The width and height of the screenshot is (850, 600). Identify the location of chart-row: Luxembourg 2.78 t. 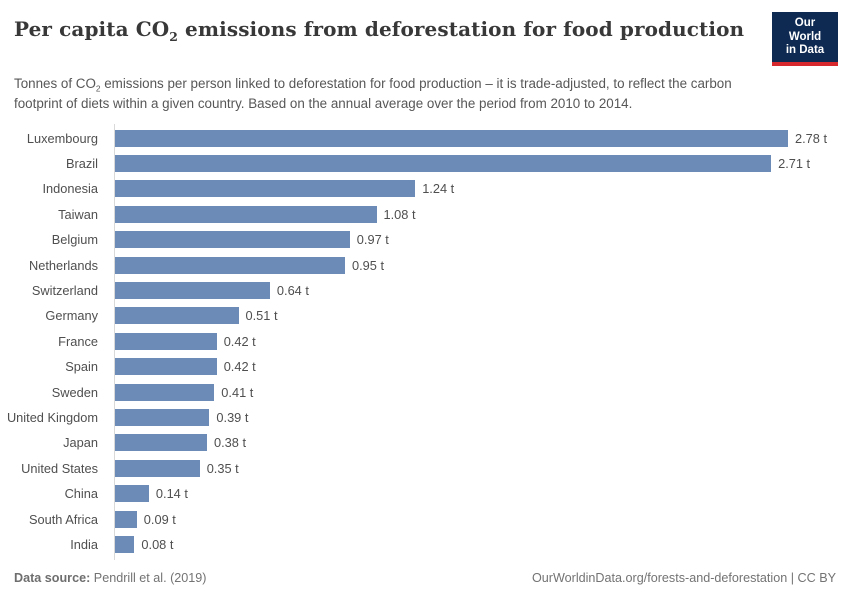
(425, 138).